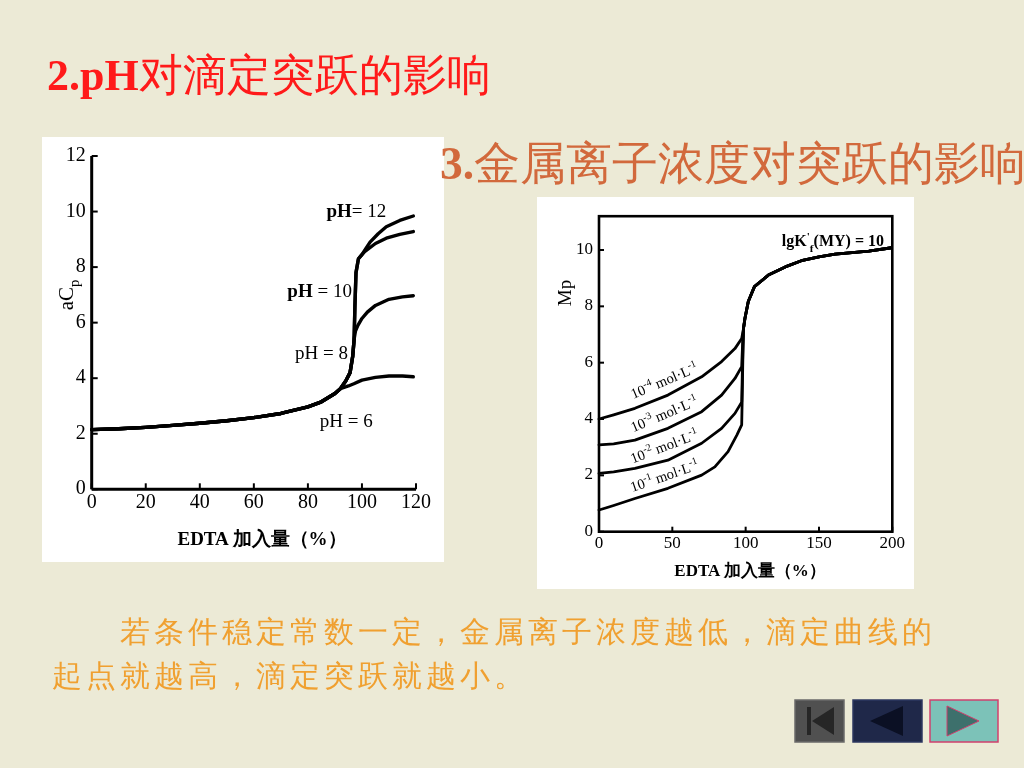 The height and width of the screenshot is (768, 1024). Describe the element at coordinates (356, 211) in the screenshot. I see `series-label: pH= 12` at that location.